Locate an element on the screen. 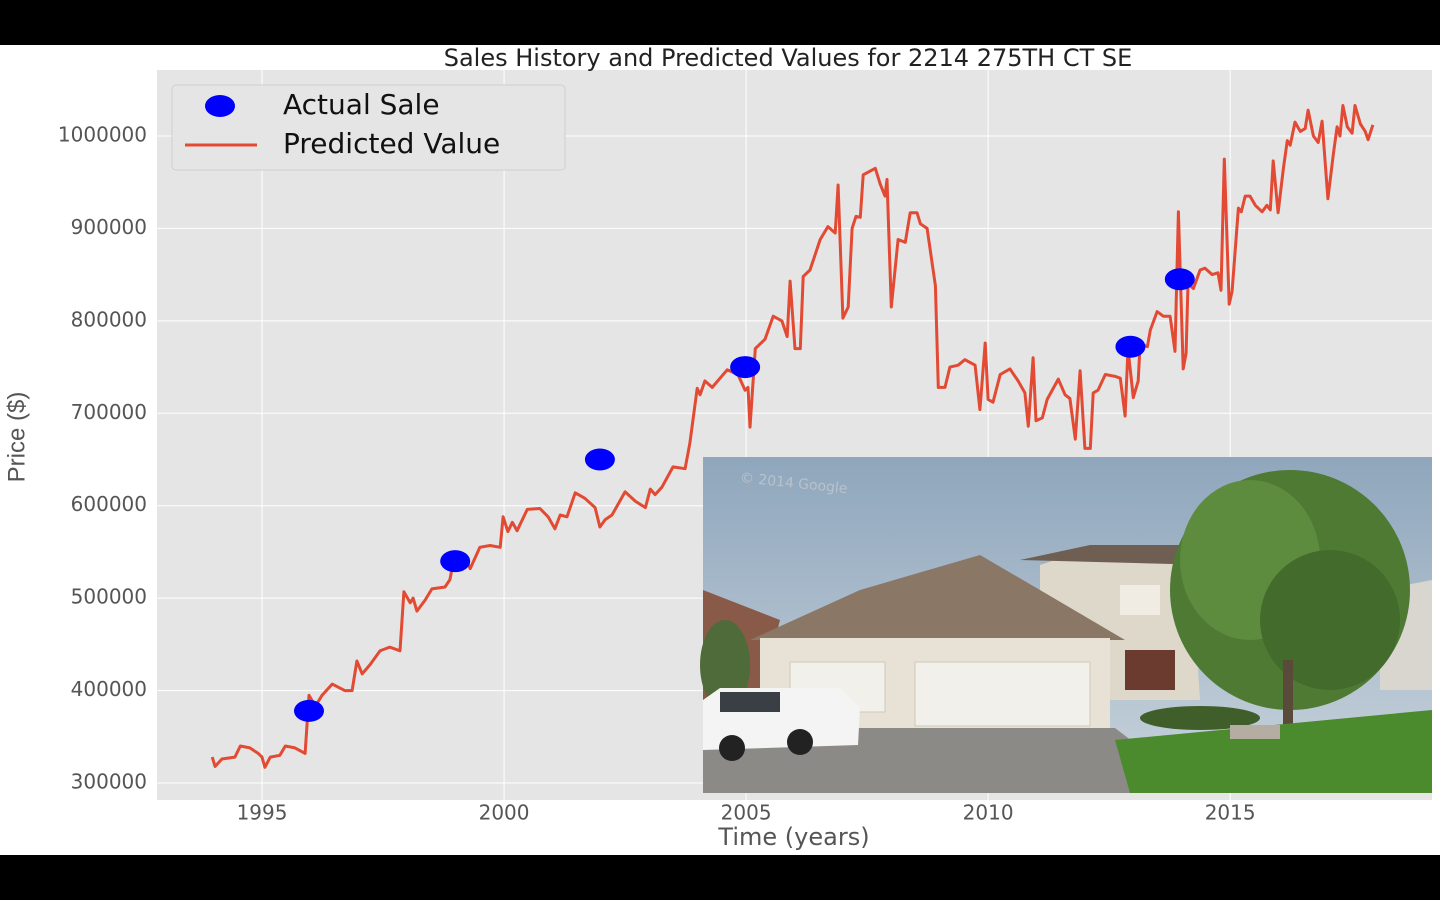 Image resolution: width=1440 pixels, height=900 pixels. y-tick-label: 1000000 is located at coordinates (102, 134).